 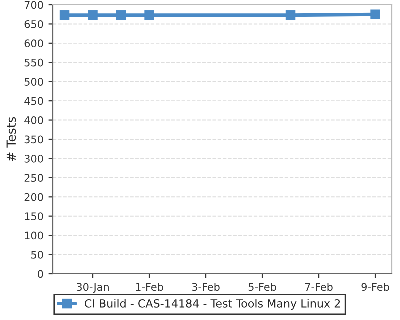 What do you see at coordinates (38, 255) in the screenshot?
I see `y-tick-label: 50` at bounding box center [38, 255].